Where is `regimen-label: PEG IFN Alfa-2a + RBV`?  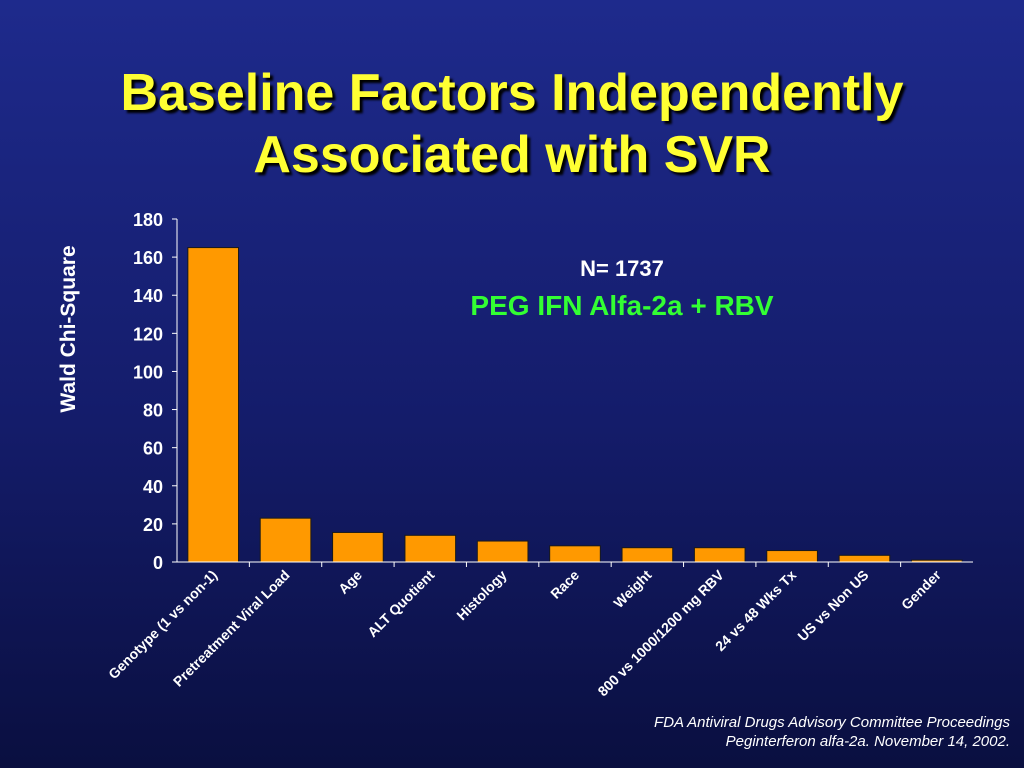
regimen-label: PEG IFN Alfa-2a + RBV is located at coordinates (621, 305).